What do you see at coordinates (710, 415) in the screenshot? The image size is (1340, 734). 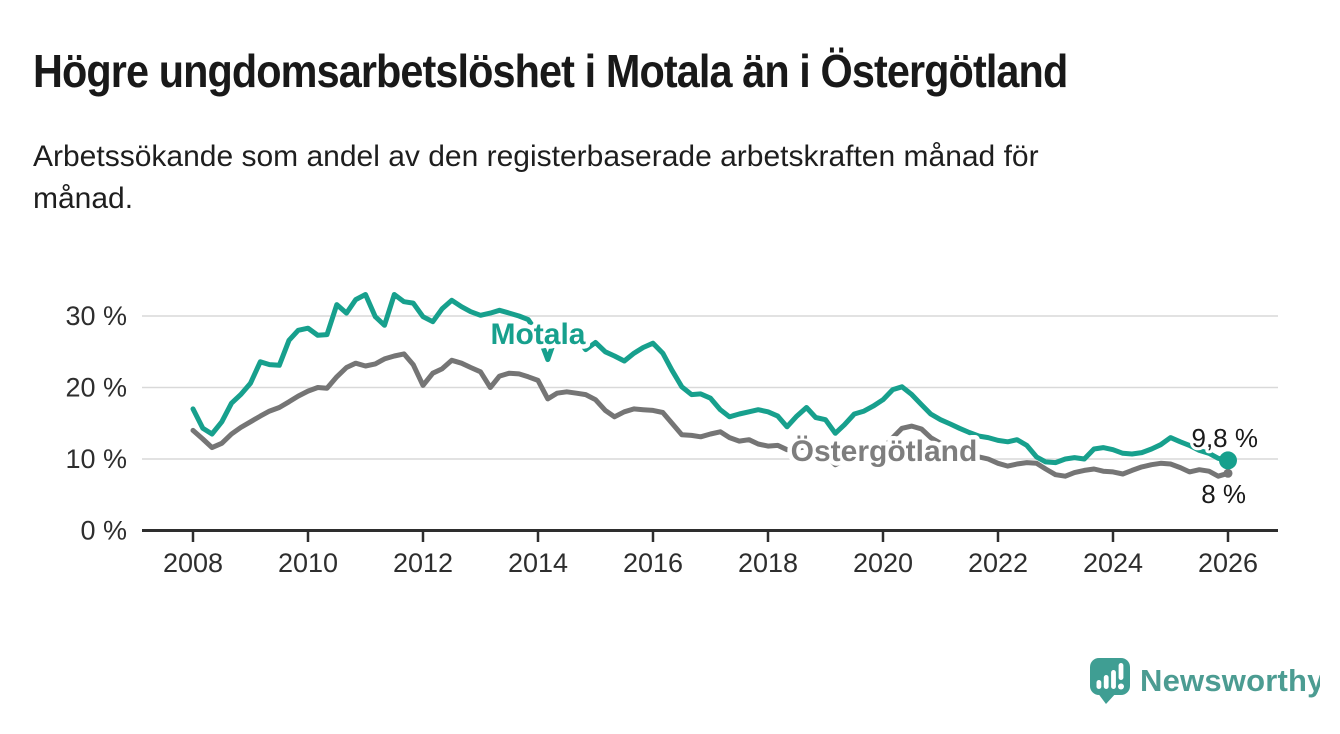 I see `ostergotland-line` at bounding box center [710, 415].